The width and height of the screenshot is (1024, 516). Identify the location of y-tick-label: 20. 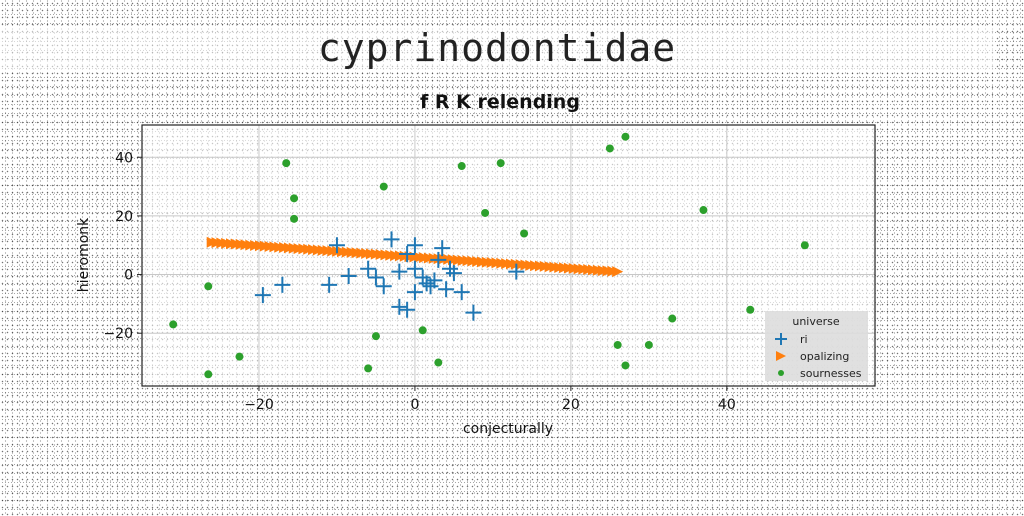
(124, 217).